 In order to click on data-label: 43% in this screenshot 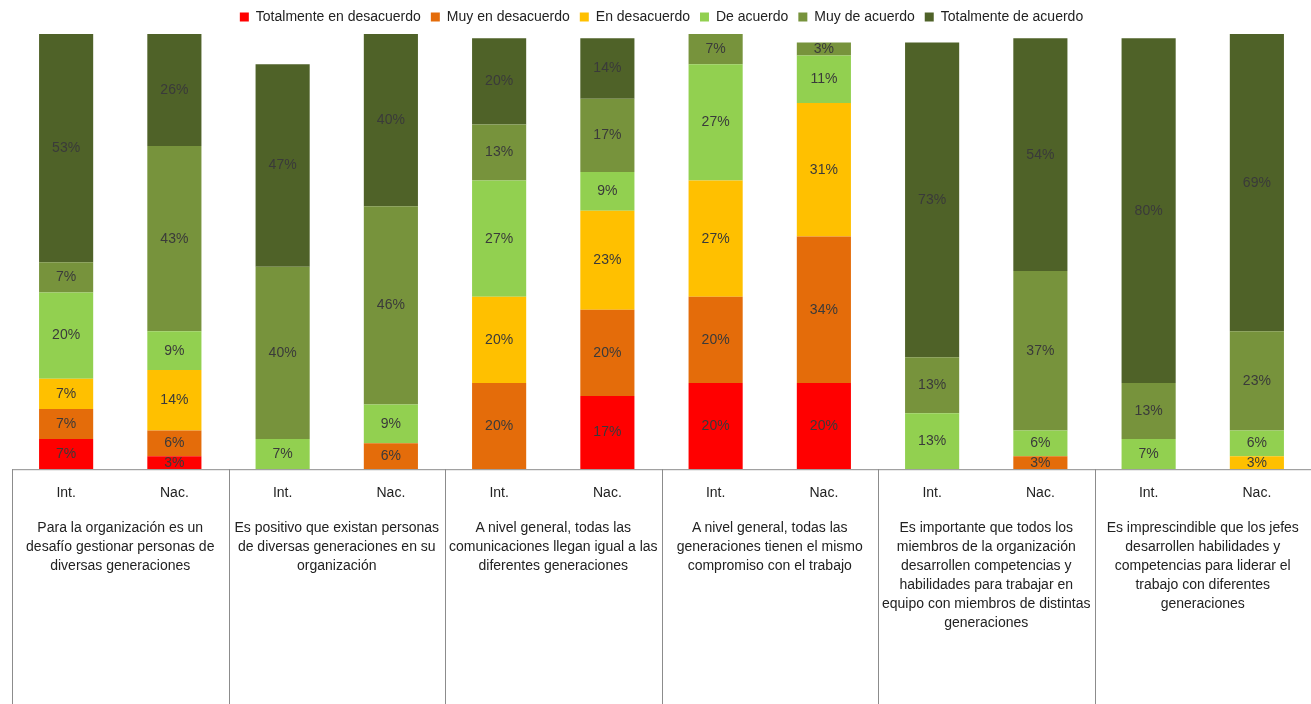, I will do `click(174, 237)`.